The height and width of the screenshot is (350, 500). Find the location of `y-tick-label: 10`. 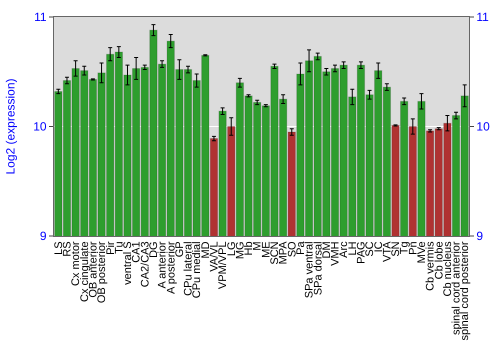

y-tick-label: 10 is located at coordinates (40, 127).